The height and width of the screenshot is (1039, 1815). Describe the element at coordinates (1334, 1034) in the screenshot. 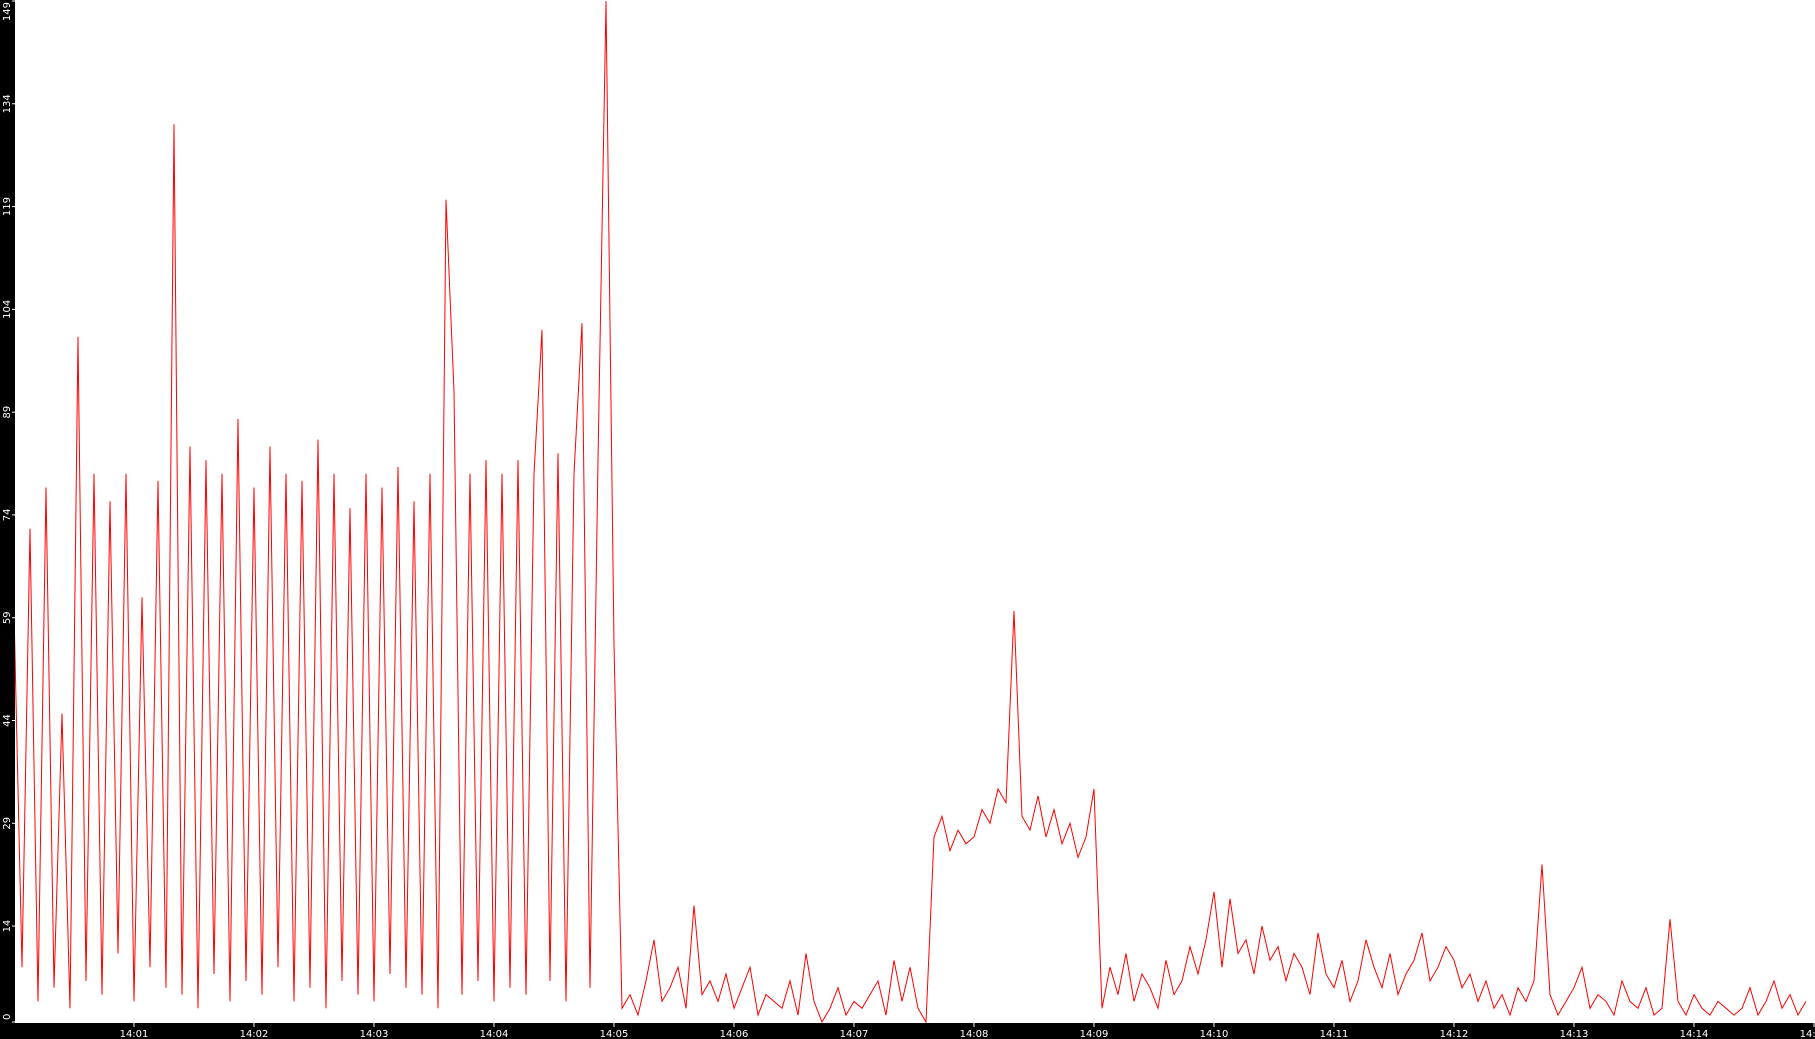

I see `x-tick-label: 14:11` at that location.